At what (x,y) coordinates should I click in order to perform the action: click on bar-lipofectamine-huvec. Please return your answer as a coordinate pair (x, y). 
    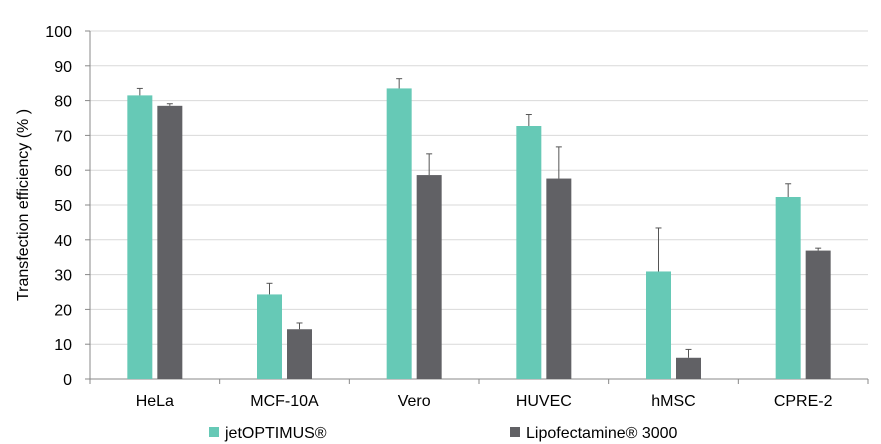
    Looking at the image, I should click on (559, 278).